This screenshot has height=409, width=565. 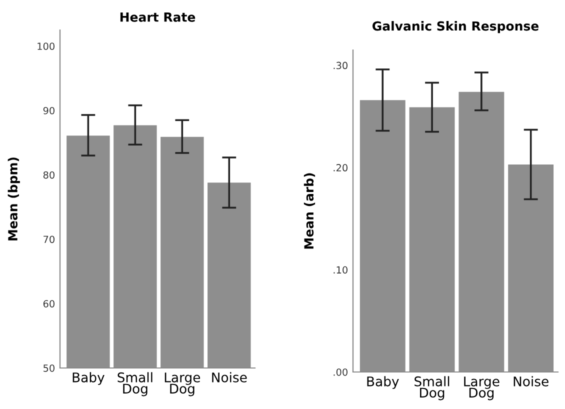 I want to click on y-tick-label: .30, so click(x=341, y=66).